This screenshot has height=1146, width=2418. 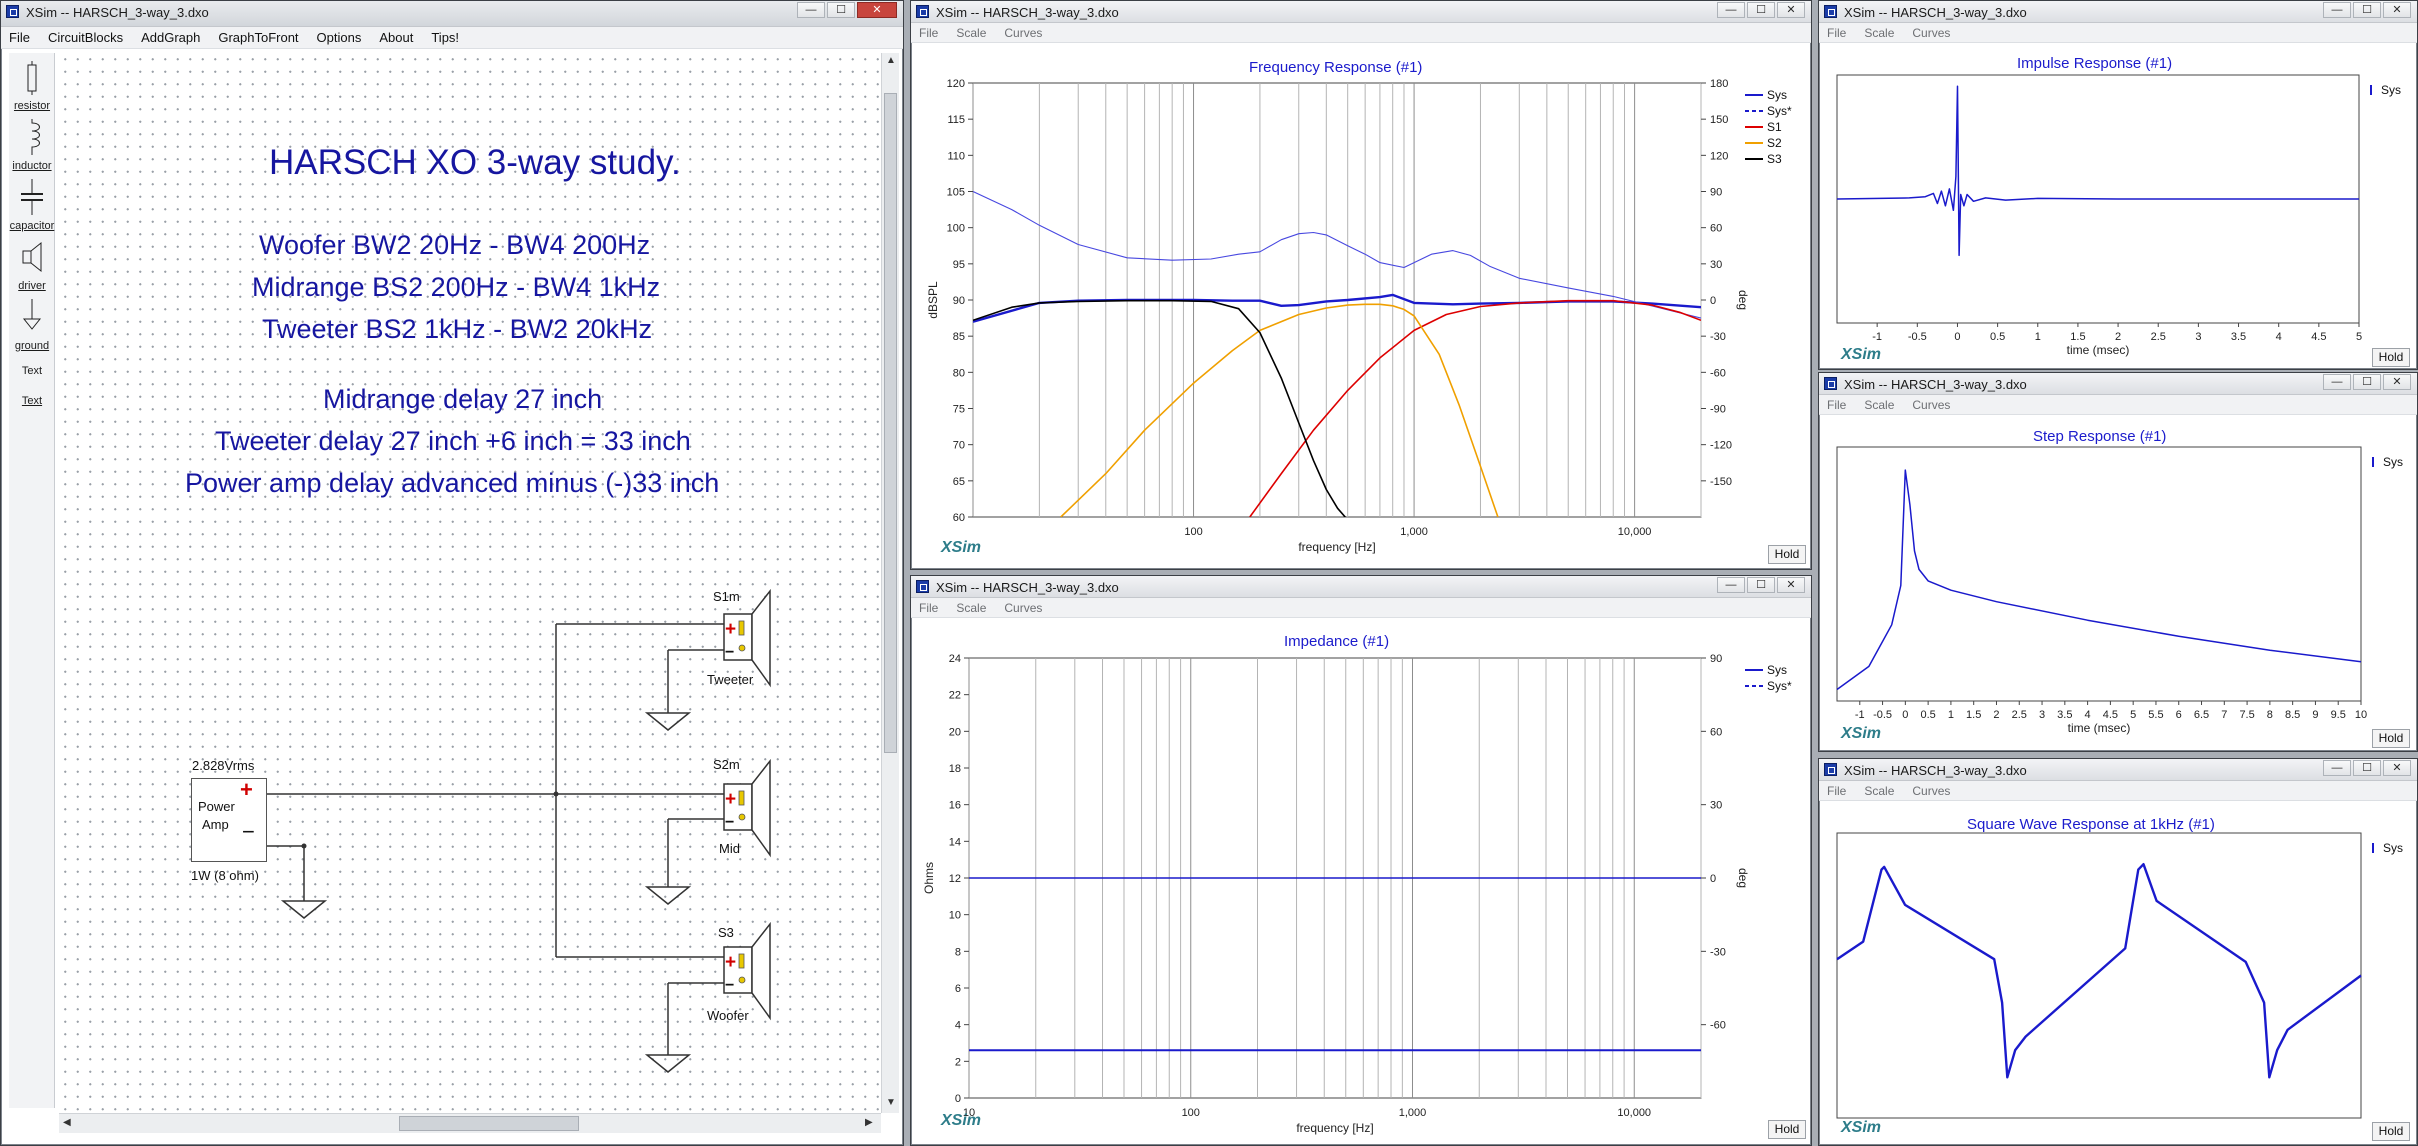 What do you see at coordinates (1830, 11) in the screenshot?
I see `xsim-app-icon` at bounding box center [1830, 11].